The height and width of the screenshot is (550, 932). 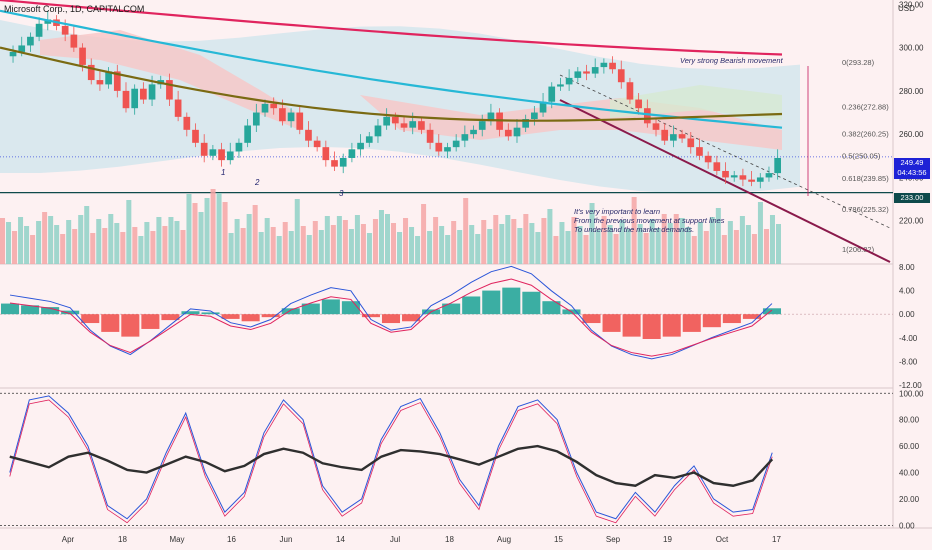 I want to click on fib-label-6: 1(206.82), so click(x=858, y=249).